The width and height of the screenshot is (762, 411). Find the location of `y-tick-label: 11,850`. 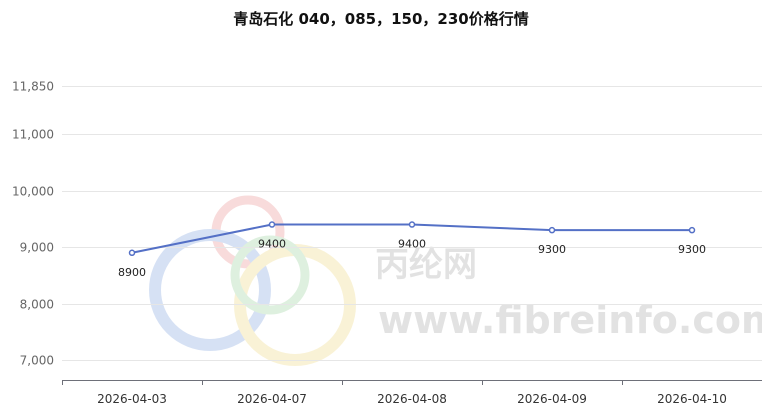

y-tick-label: 11,850 is located at coordinates (33, 87).